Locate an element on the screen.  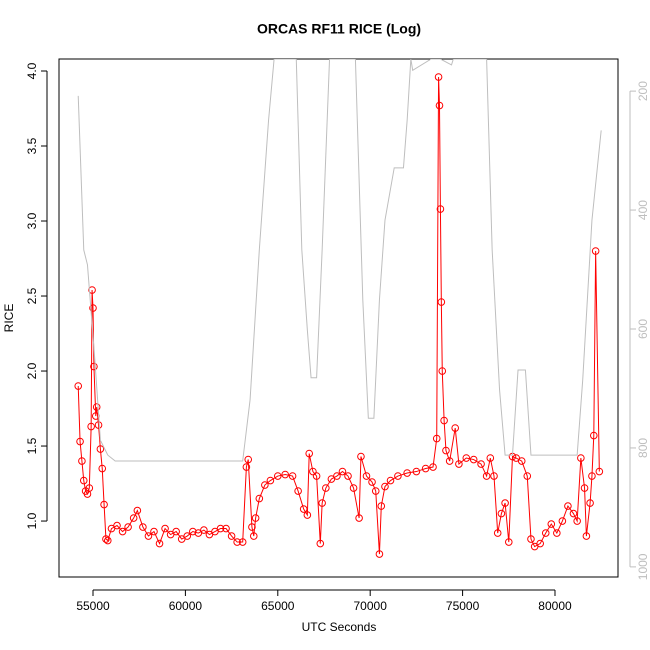
y2-tick-label: 600 is located at coordinates (643, 329).